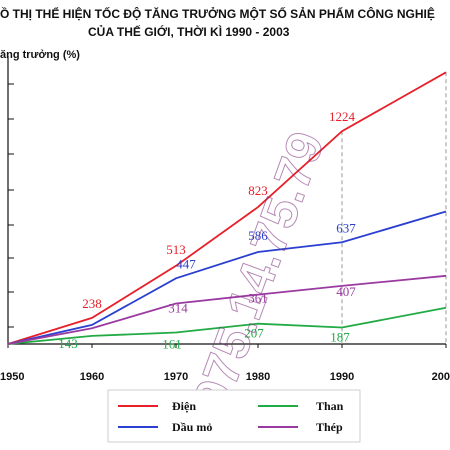 The image size is (450, 450). What do you see at coordinates (258, 377) in the screenshot?
I see `x-tick-label-1980: 1980` at bounding box center [258, 377].